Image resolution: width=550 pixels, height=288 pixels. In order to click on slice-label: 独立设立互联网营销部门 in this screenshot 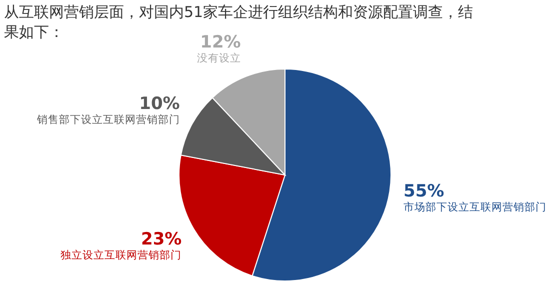, I will do `click(121, 255)`.